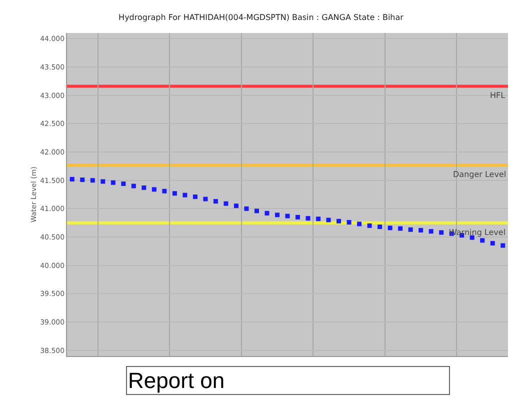 The height and width of the screenshot is (412, 522). Describe the element at coordinates (498, 95) in the screenshot. I see `ref-line-label: HFL` at that location.